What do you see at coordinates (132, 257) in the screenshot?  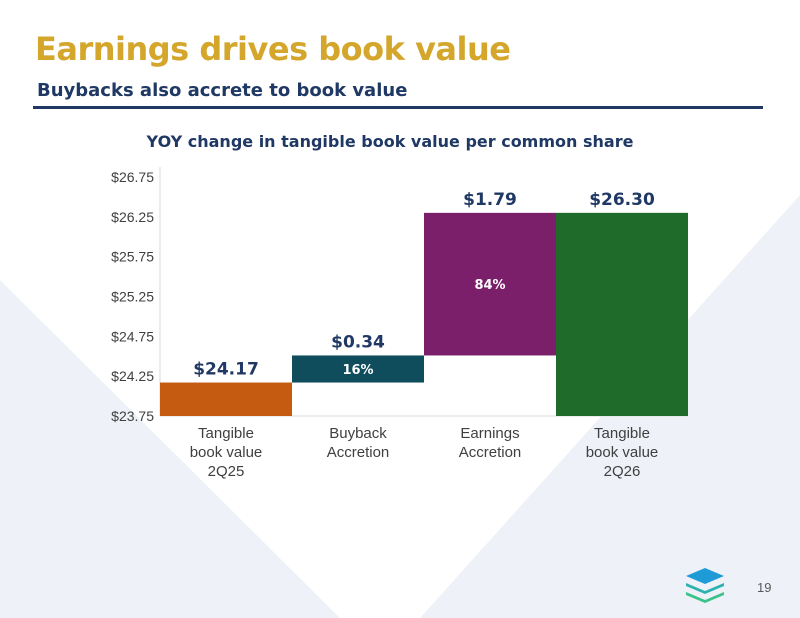 I see `y-tick-label: $25.75` at bounding box center [132, 257].